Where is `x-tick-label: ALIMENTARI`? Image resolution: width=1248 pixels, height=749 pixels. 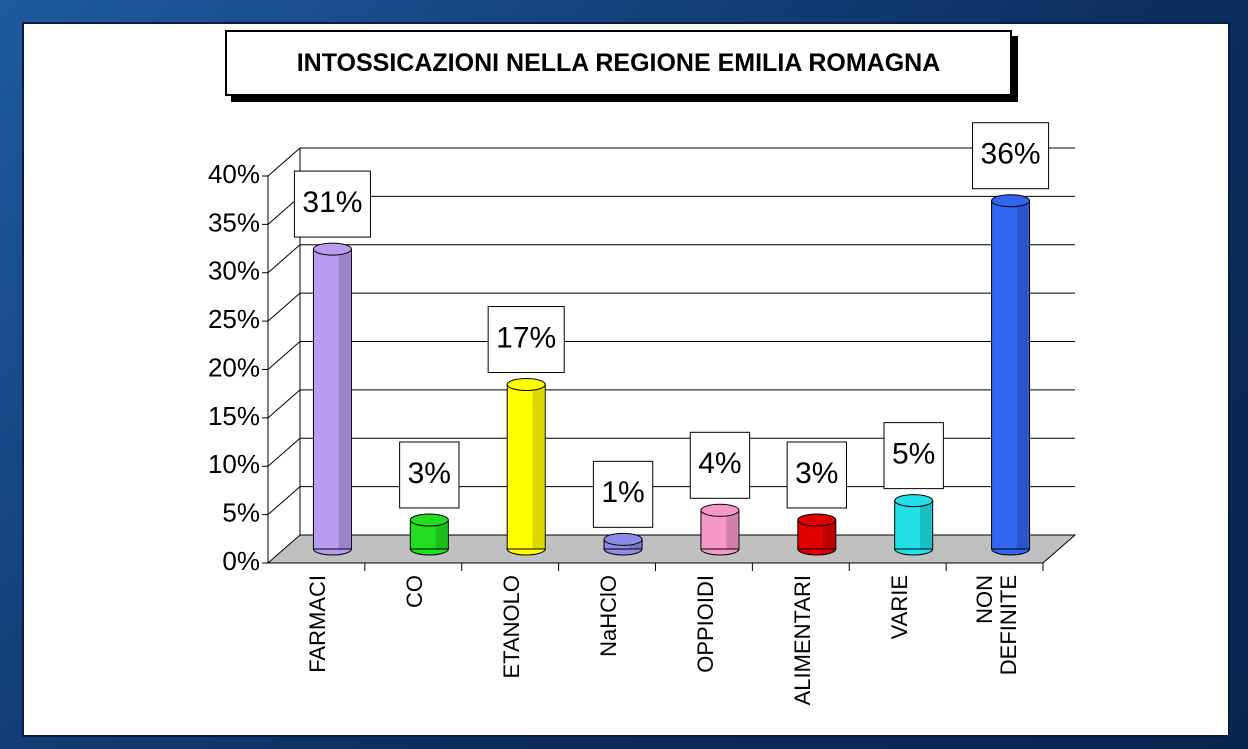 x-tick-label: ALIMENTARI is located at coordinates (802, 640).